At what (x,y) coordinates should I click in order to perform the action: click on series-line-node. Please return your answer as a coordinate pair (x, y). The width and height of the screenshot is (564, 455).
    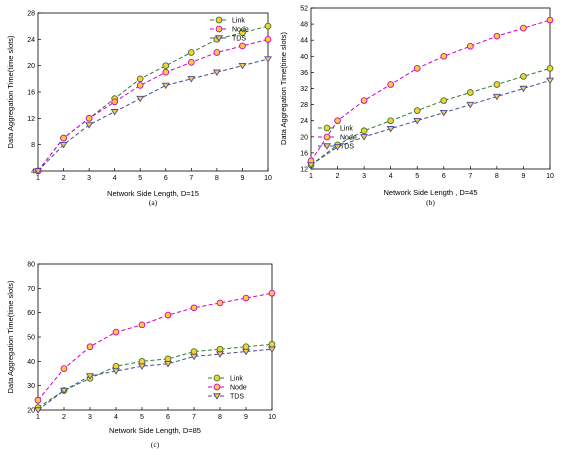
    Looking at the image, I should click on (153, 105).